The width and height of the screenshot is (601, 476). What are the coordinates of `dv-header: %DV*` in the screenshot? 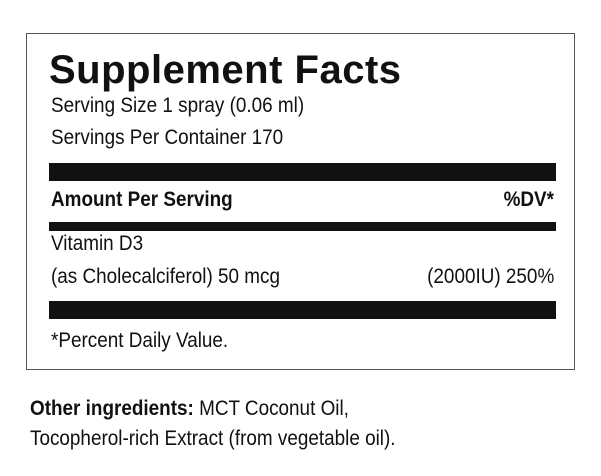 It's located at (528, 199).